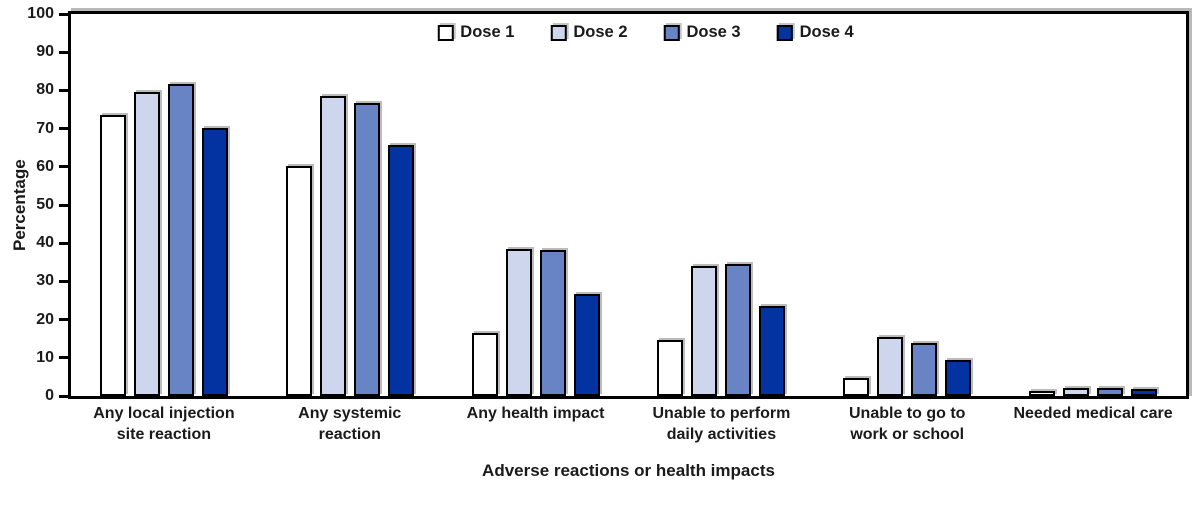 This screenshot has height=519, width=1200. What do you see at coordinates (350, 424) in the screenshot?
I see `category-label-any-systemic: Any systemic reaction` at bounding box center [350, 424].